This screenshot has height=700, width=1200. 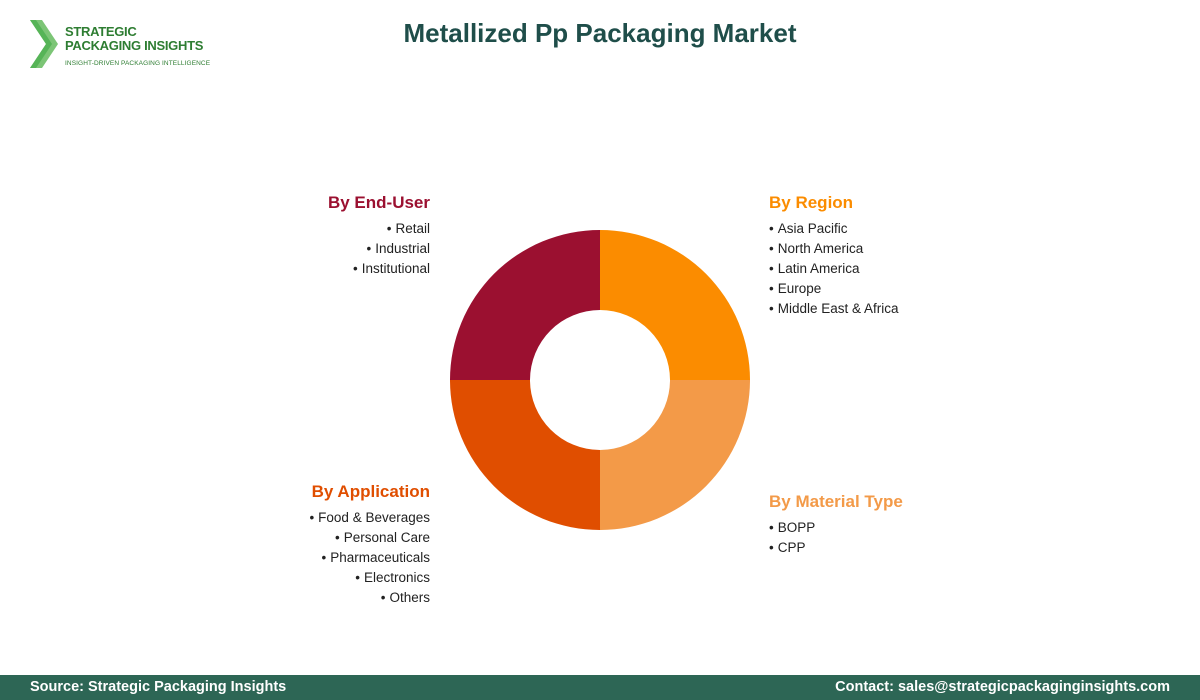 What do you see at coordinates (101, 31) in the screenshot?
I see `logo-text-line1: STRATEGIC` at bounding box center [101, 31].